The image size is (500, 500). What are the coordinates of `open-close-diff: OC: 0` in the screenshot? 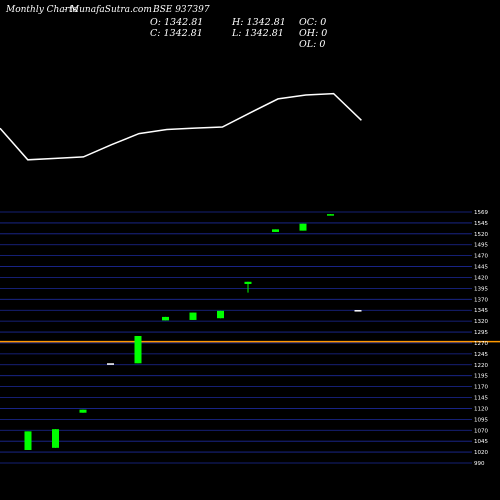 It's located at (313, 22).